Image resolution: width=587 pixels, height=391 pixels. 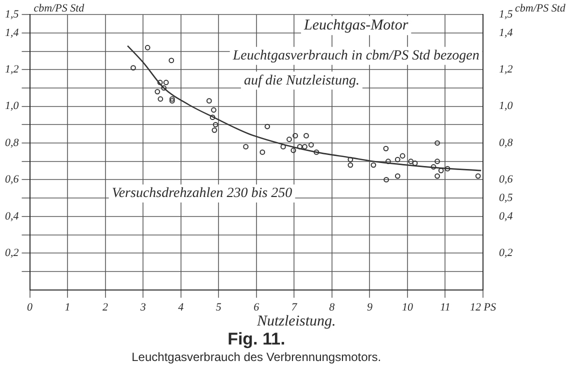 What do you see at coordinates (506, 142) in the screenshot?
I see `y2-tick-label: 0,8` at bounding box center [506, 142].